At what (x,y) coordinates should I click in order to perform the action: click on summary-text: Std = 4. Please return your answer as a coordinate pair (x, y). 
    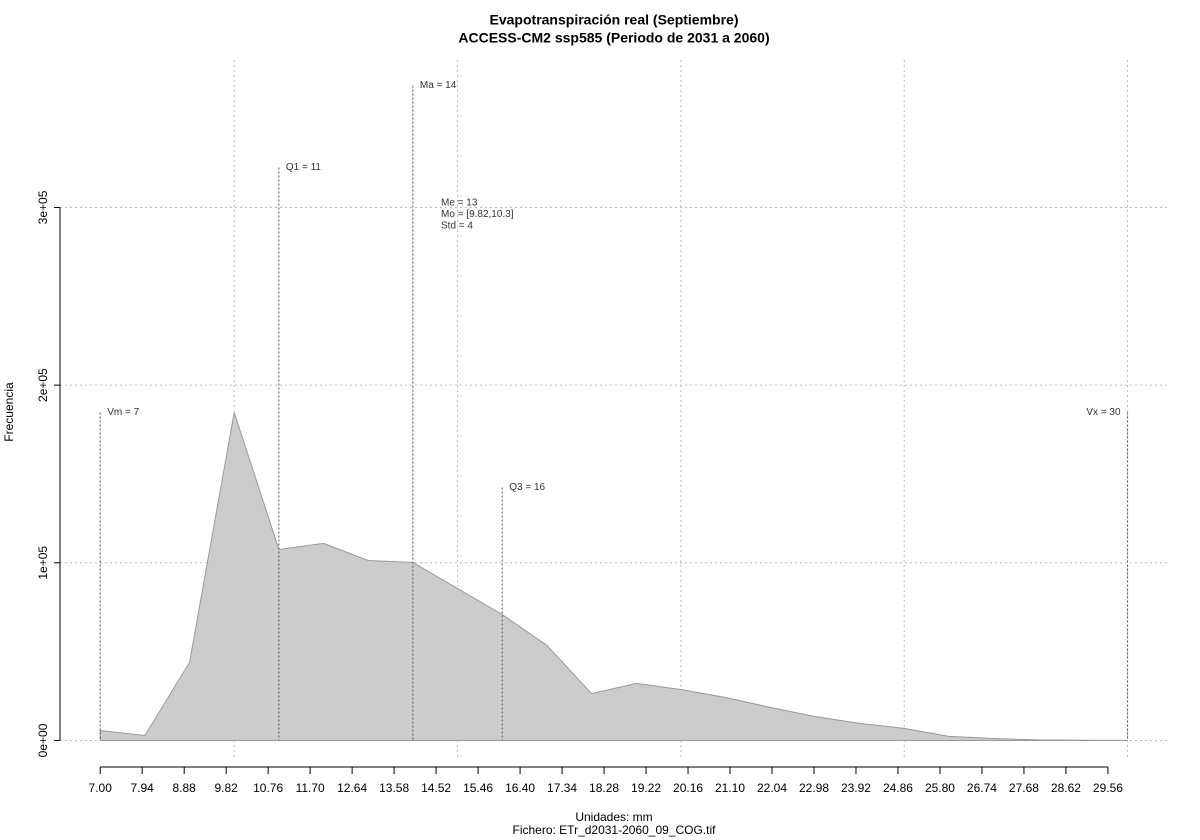
    Looking at the image, I should click on (457, 226).